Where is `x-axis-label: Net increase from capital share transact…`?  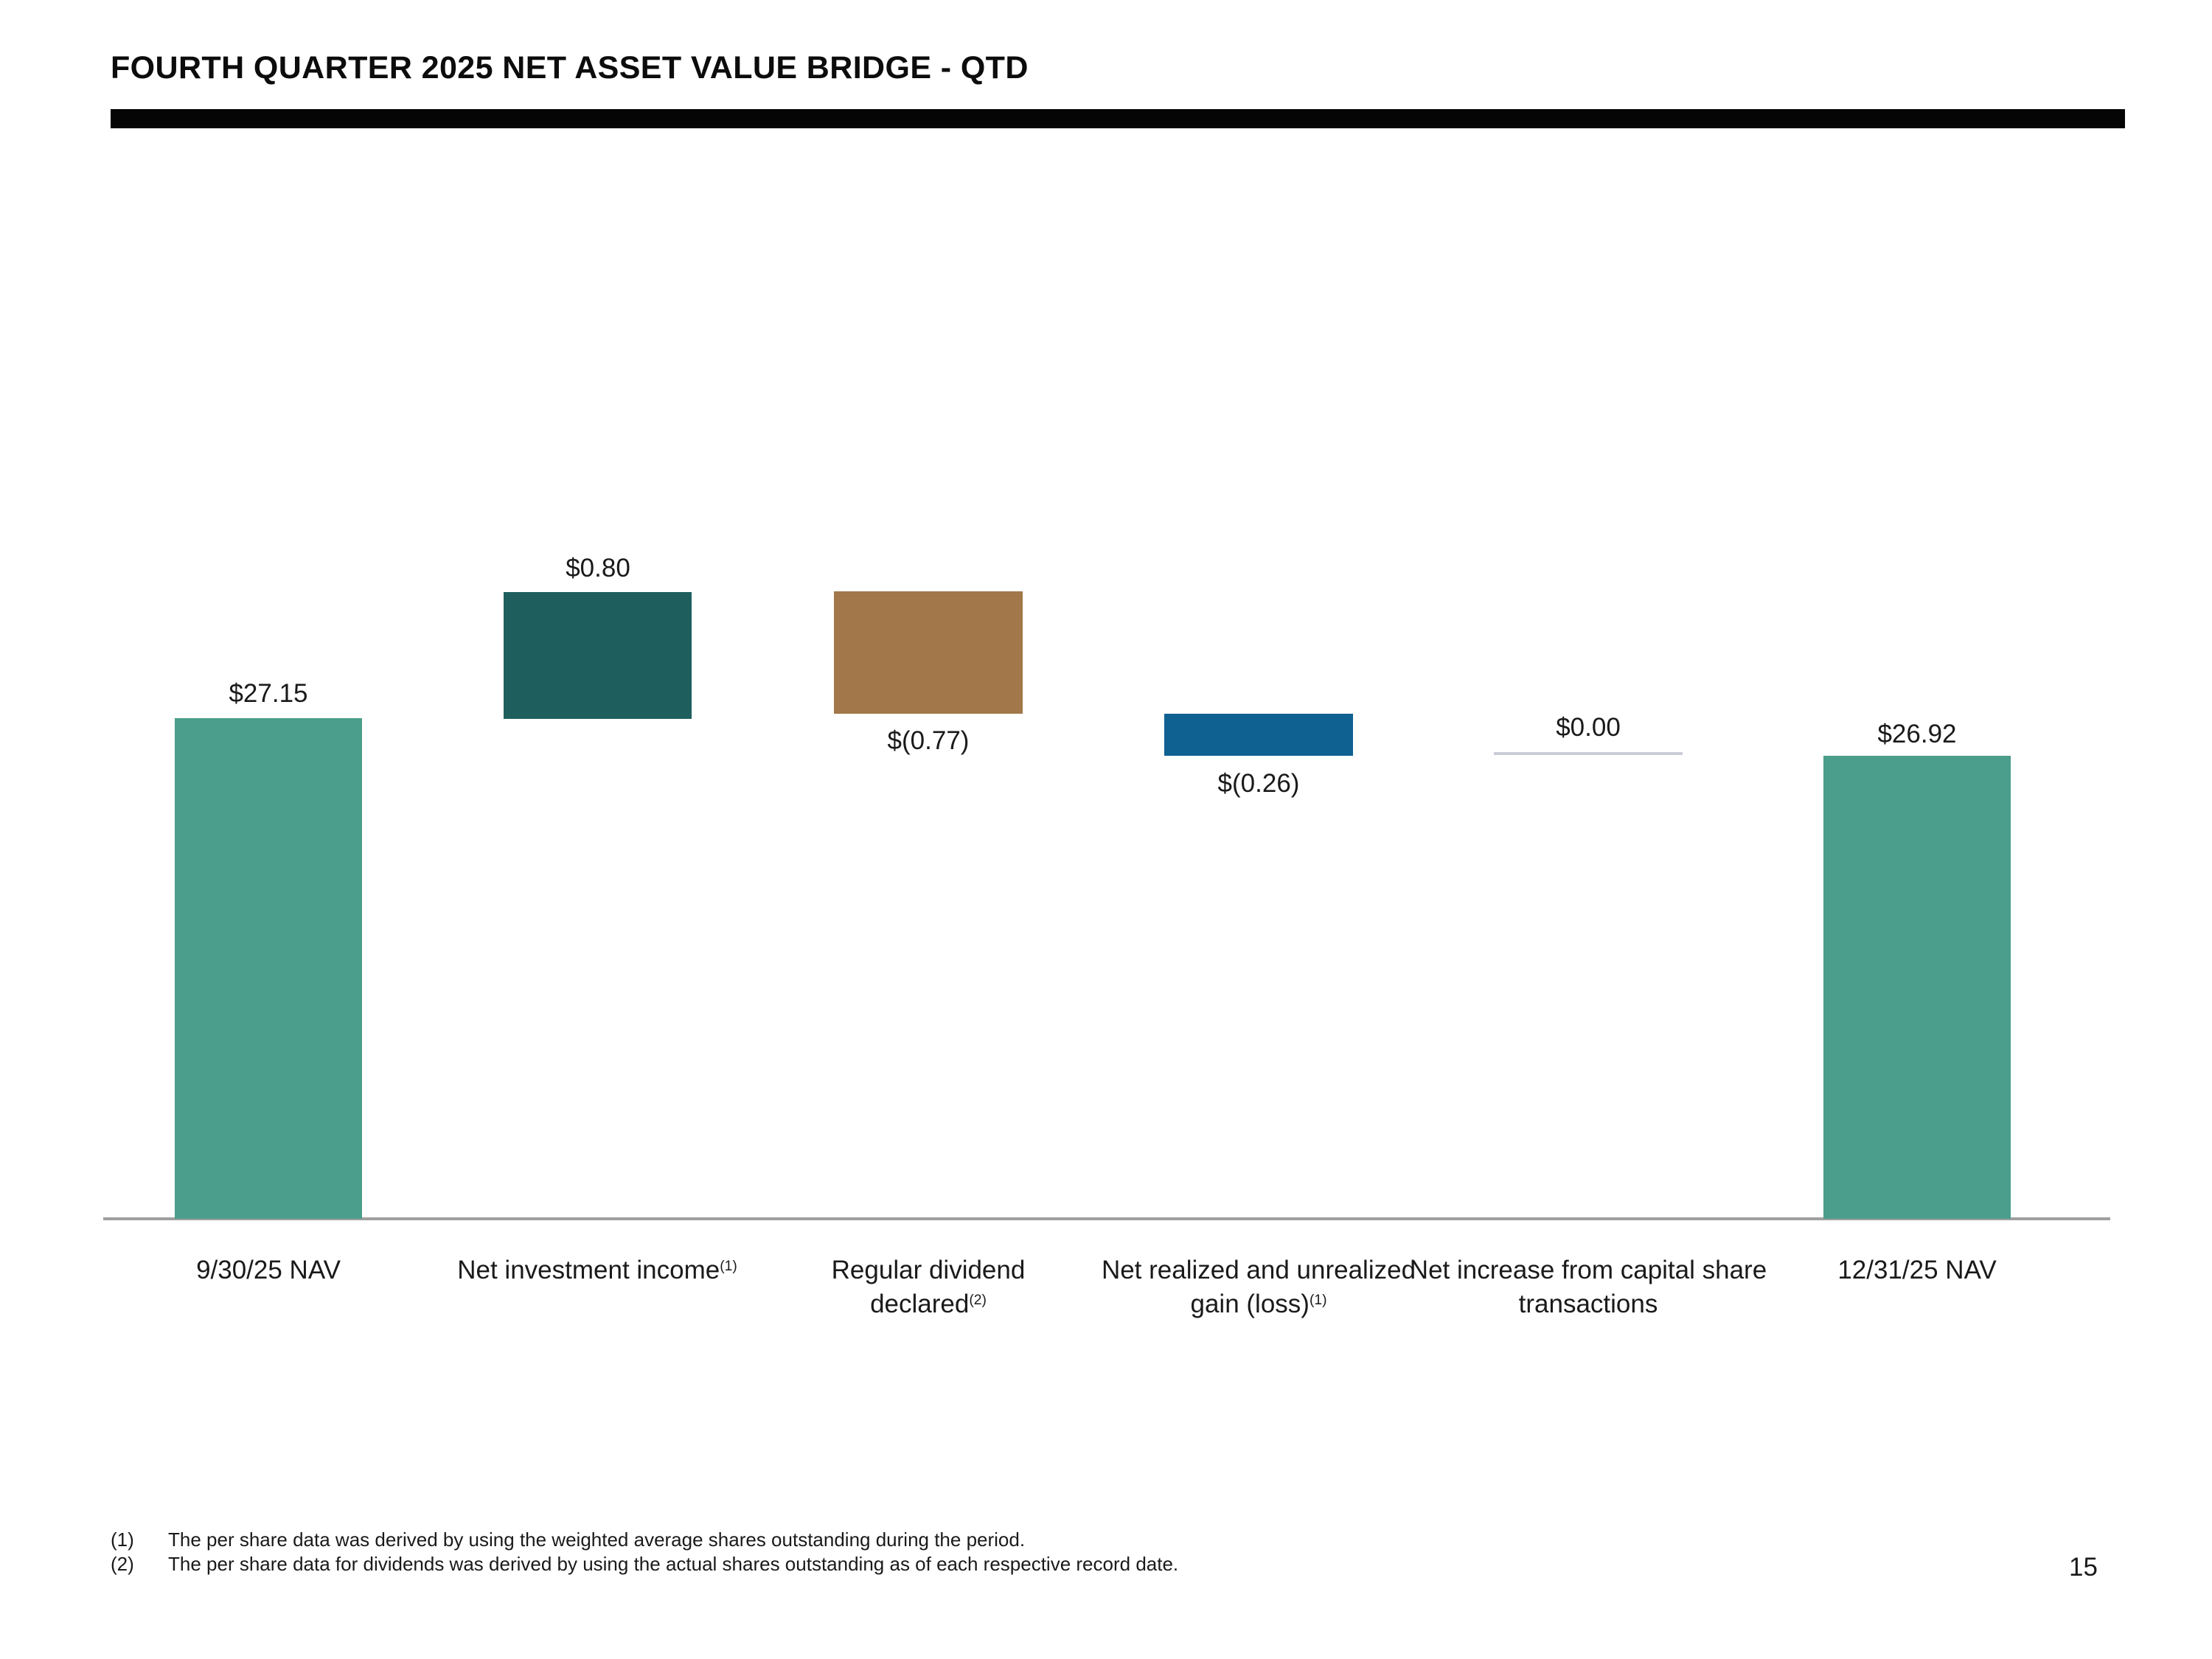 x-axis-label: Net increase from capital share transact… is located at coordinates (1588, 1289).